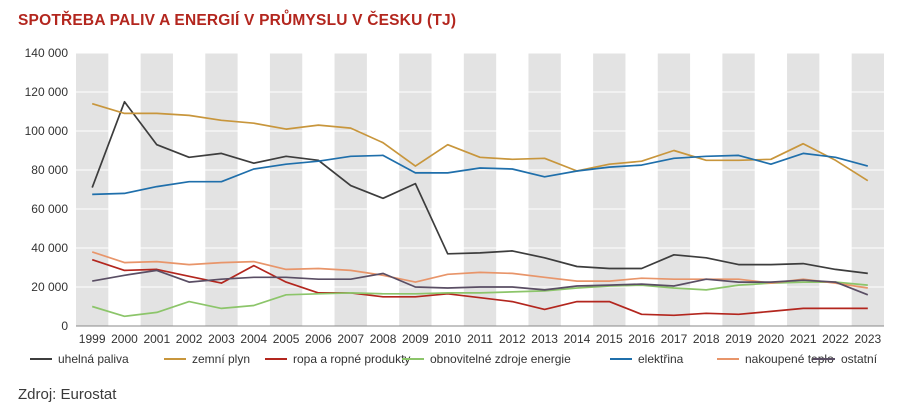 The image size is (921, 418). Describe the element at coordinates (221, 339) in the screenshot. I see `x-tick-label: 2003` at that location.